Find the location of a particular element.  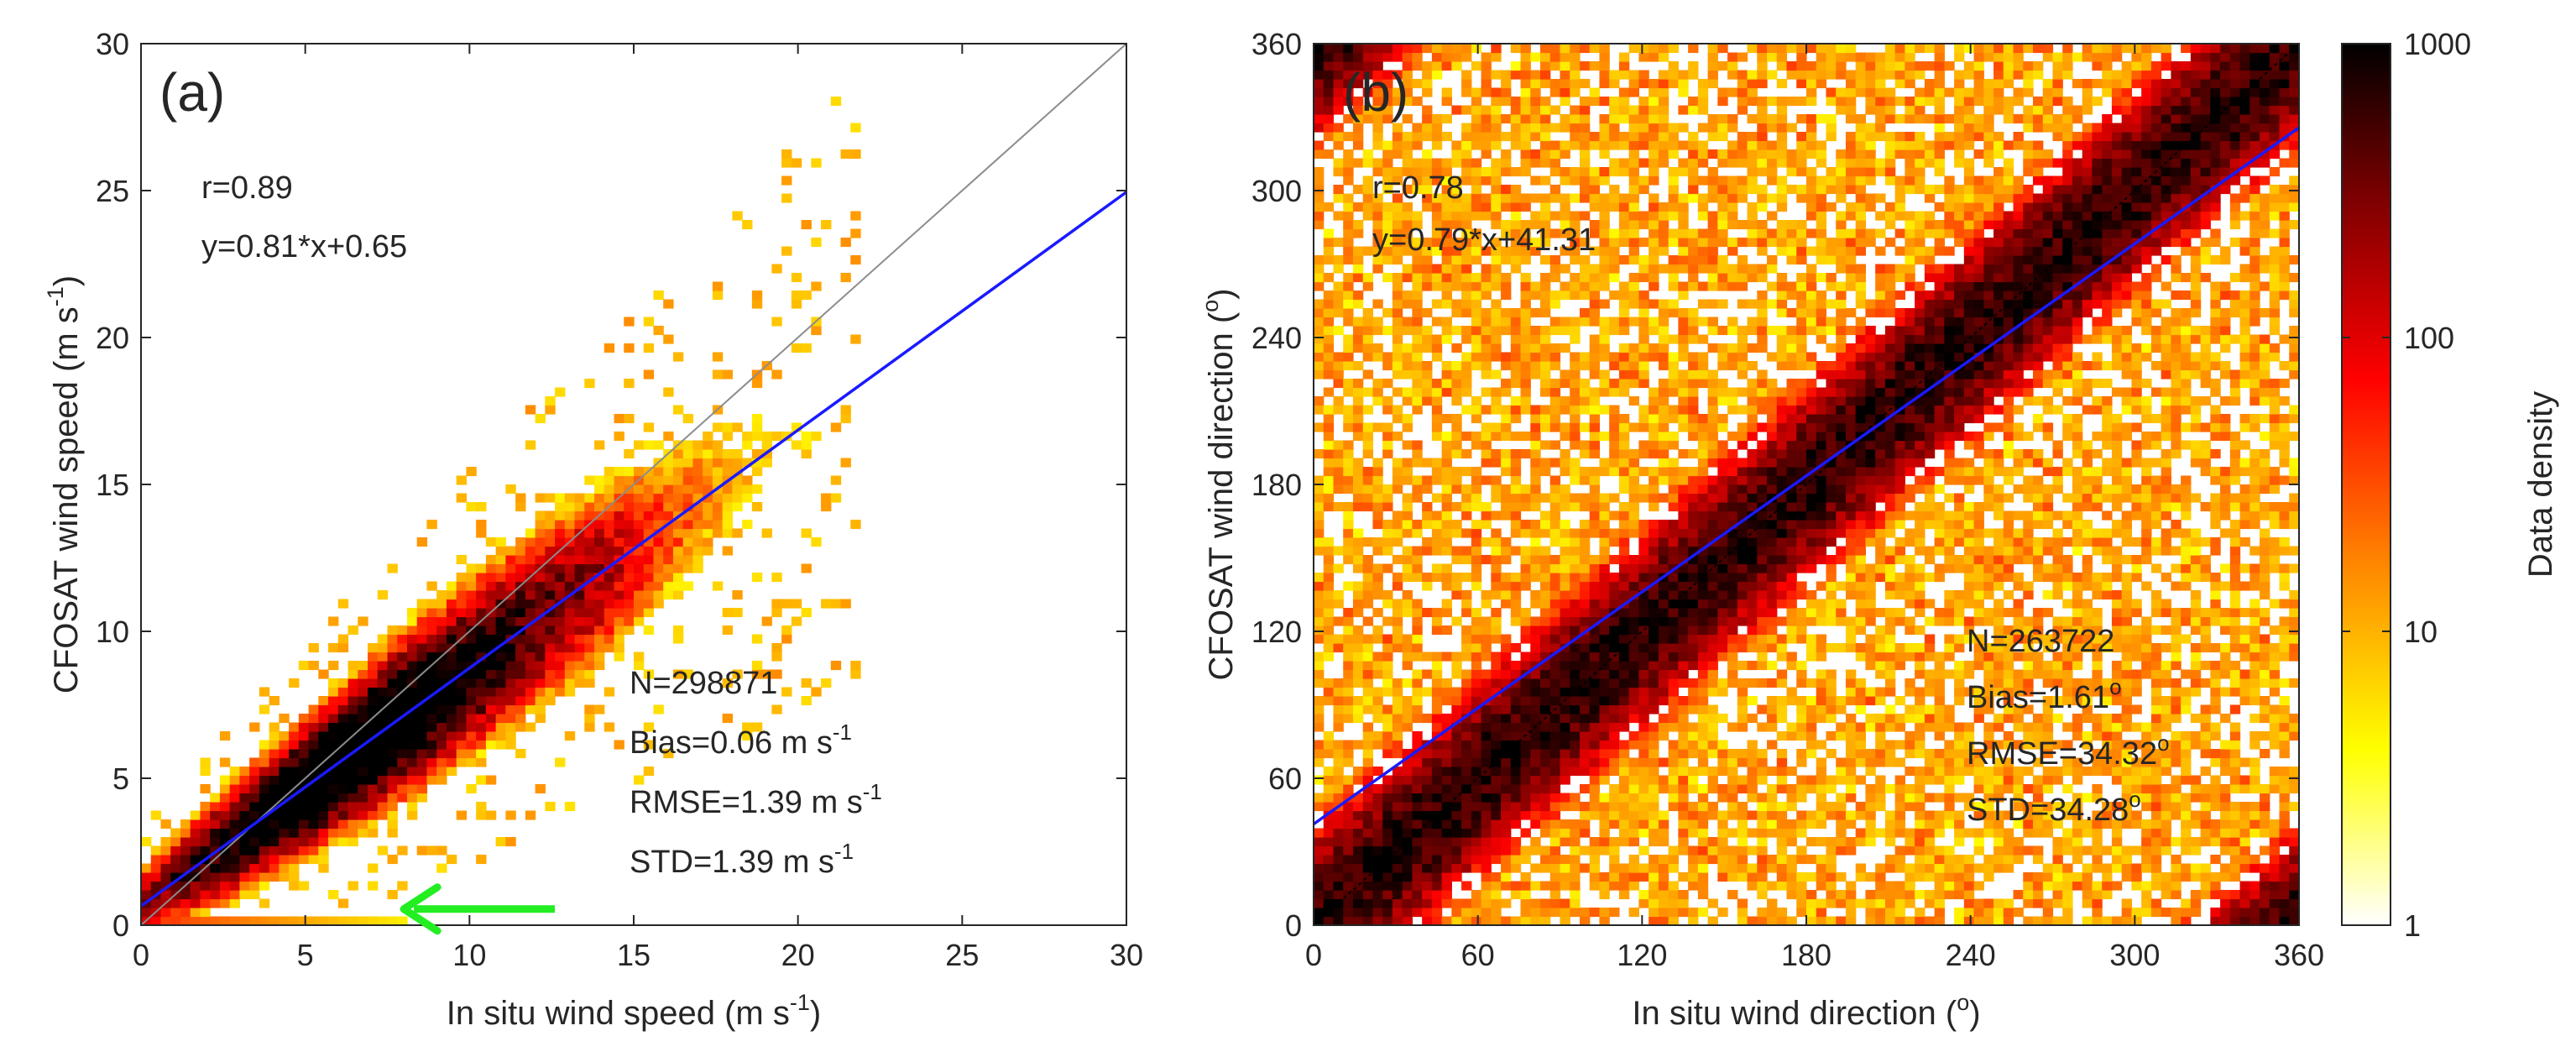

y-tick-label: 25 is located at coordinates (112, 191).